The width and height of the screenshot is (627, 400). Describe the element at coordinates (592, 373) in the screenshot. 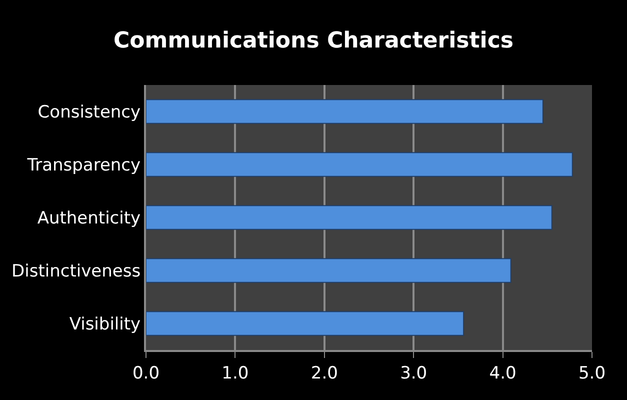

I see `x-tick-label: 5.0` at that location.